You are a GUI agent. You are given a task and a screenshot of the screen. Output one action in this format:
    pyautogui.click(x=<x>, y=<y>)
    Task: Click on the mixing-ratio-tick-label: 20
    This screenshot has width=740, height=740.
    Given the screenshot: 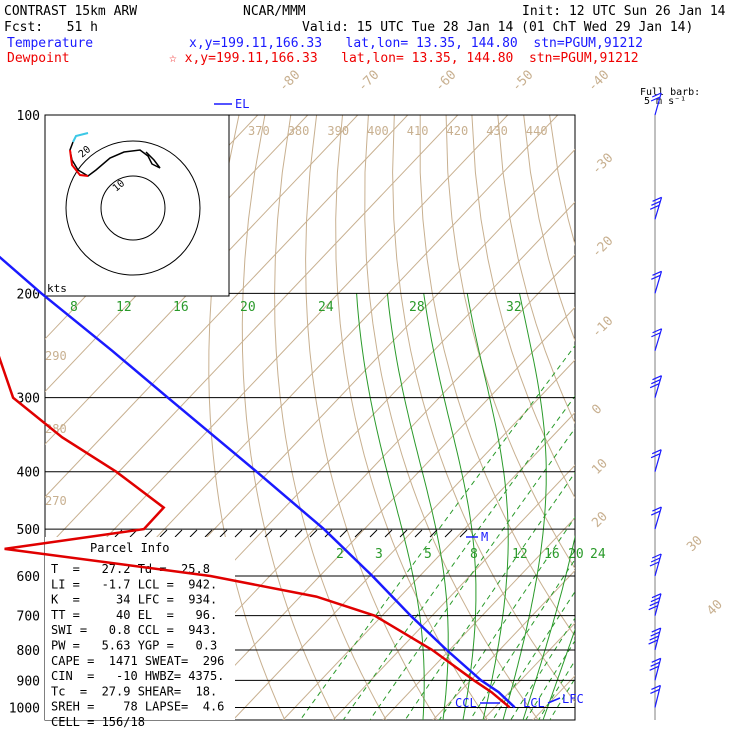 What is the action you would take?
    pyautogui.click(x=576, y=554)
    